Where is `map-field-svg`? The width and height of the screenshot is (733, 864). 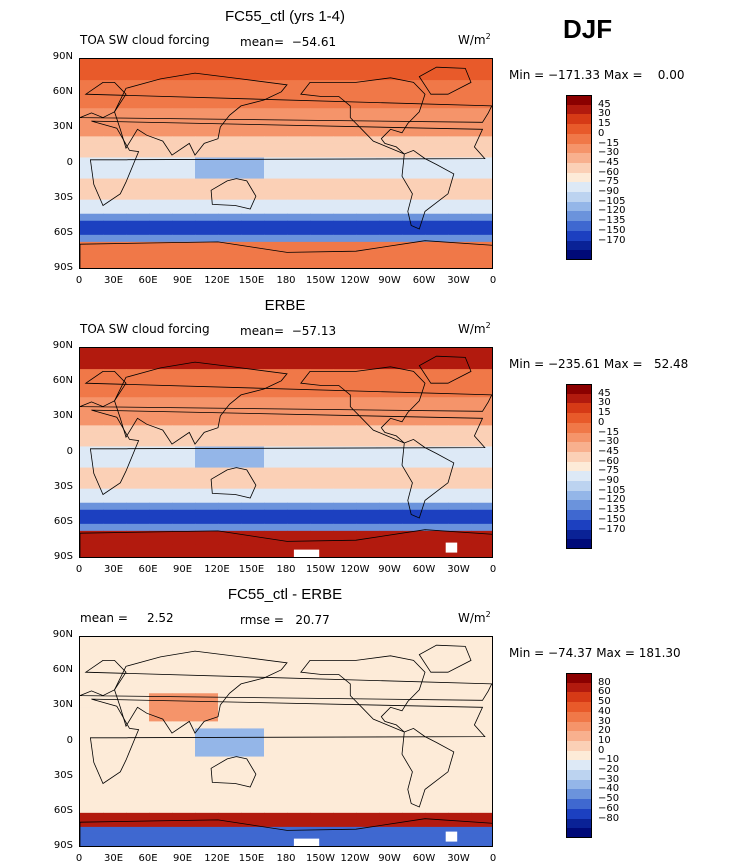
map-field-svg is located at coordinates (286, 741).